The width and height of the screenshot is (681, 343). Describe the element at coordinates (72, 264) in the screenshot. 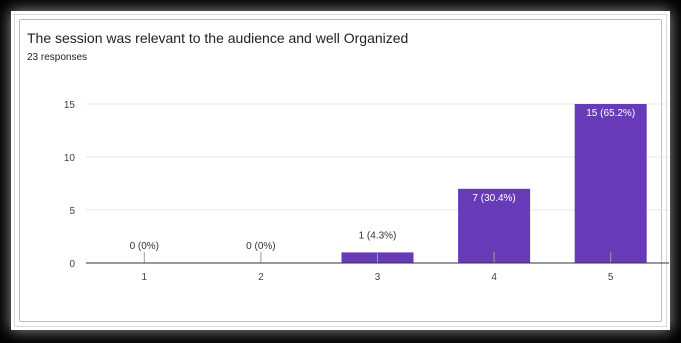

I see `y-tick-label: 0` at that location.